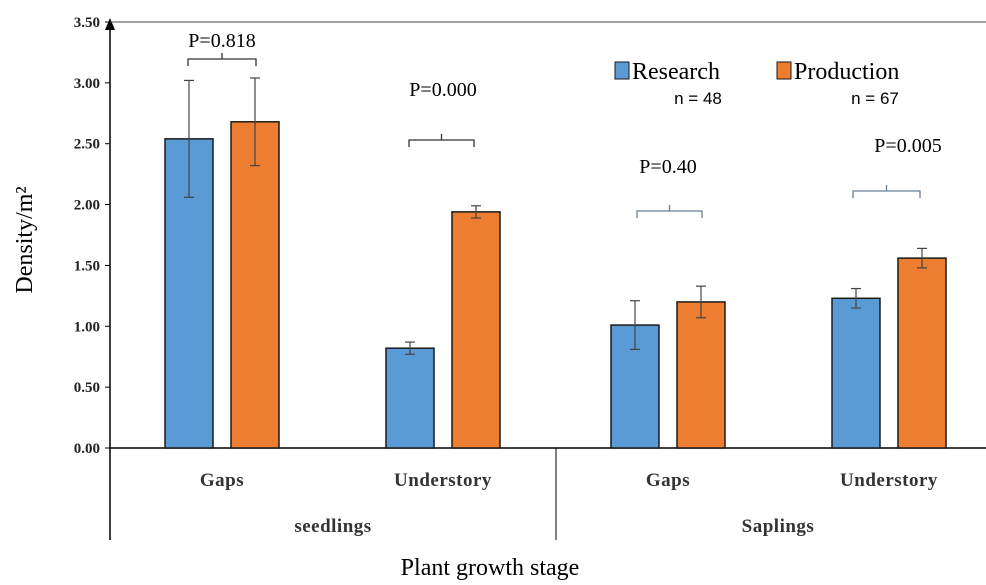 This screenshot has height=585, width=986. Describe the element at coordinates (25, 239) in the screenshot. I see `y-axis-title: Density/m²` at that location.